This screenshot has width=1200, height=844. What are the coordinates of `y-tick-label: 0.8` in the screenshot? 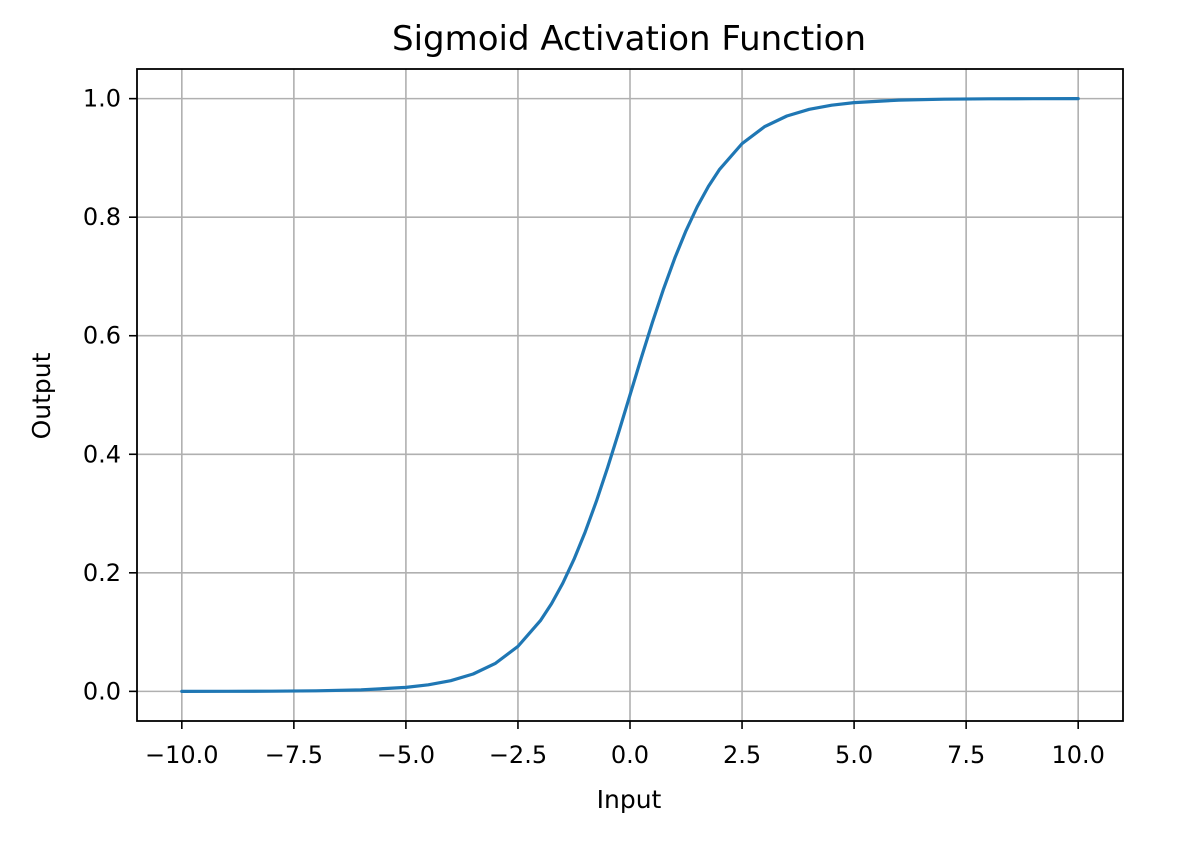 It's located at (102, 217).